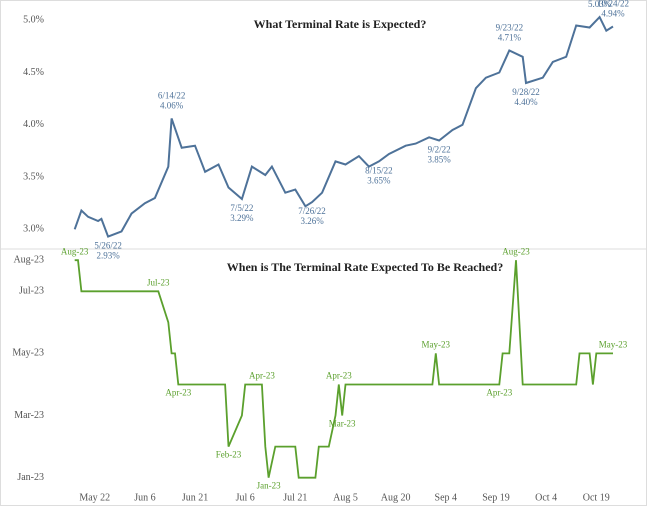  What do you see at coordinates (312, 211) in the screenshot?
I see `date-label: 7/26/22` at bounding box center [312, 211].